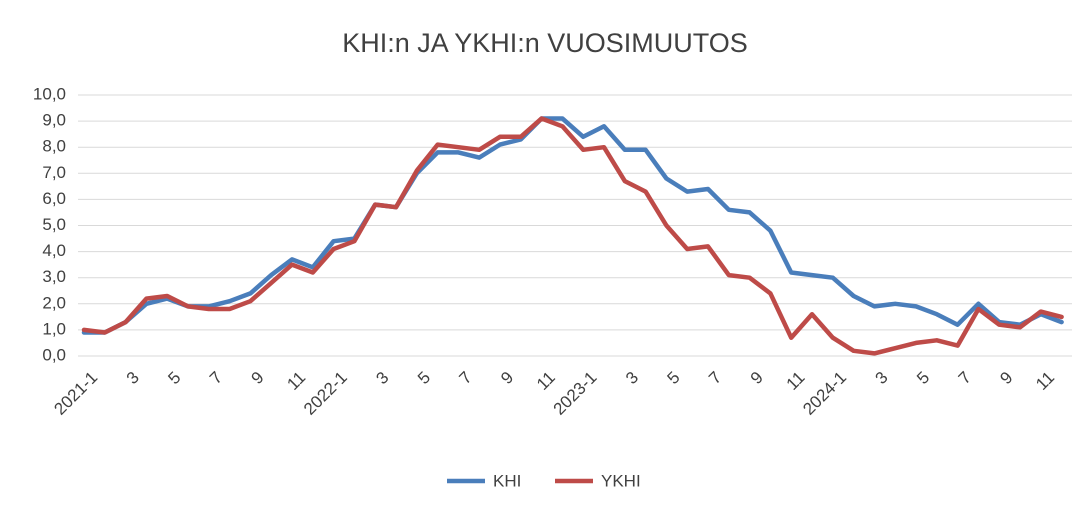  I want to click on y-tick-label: 5,0, so click(54, 224).